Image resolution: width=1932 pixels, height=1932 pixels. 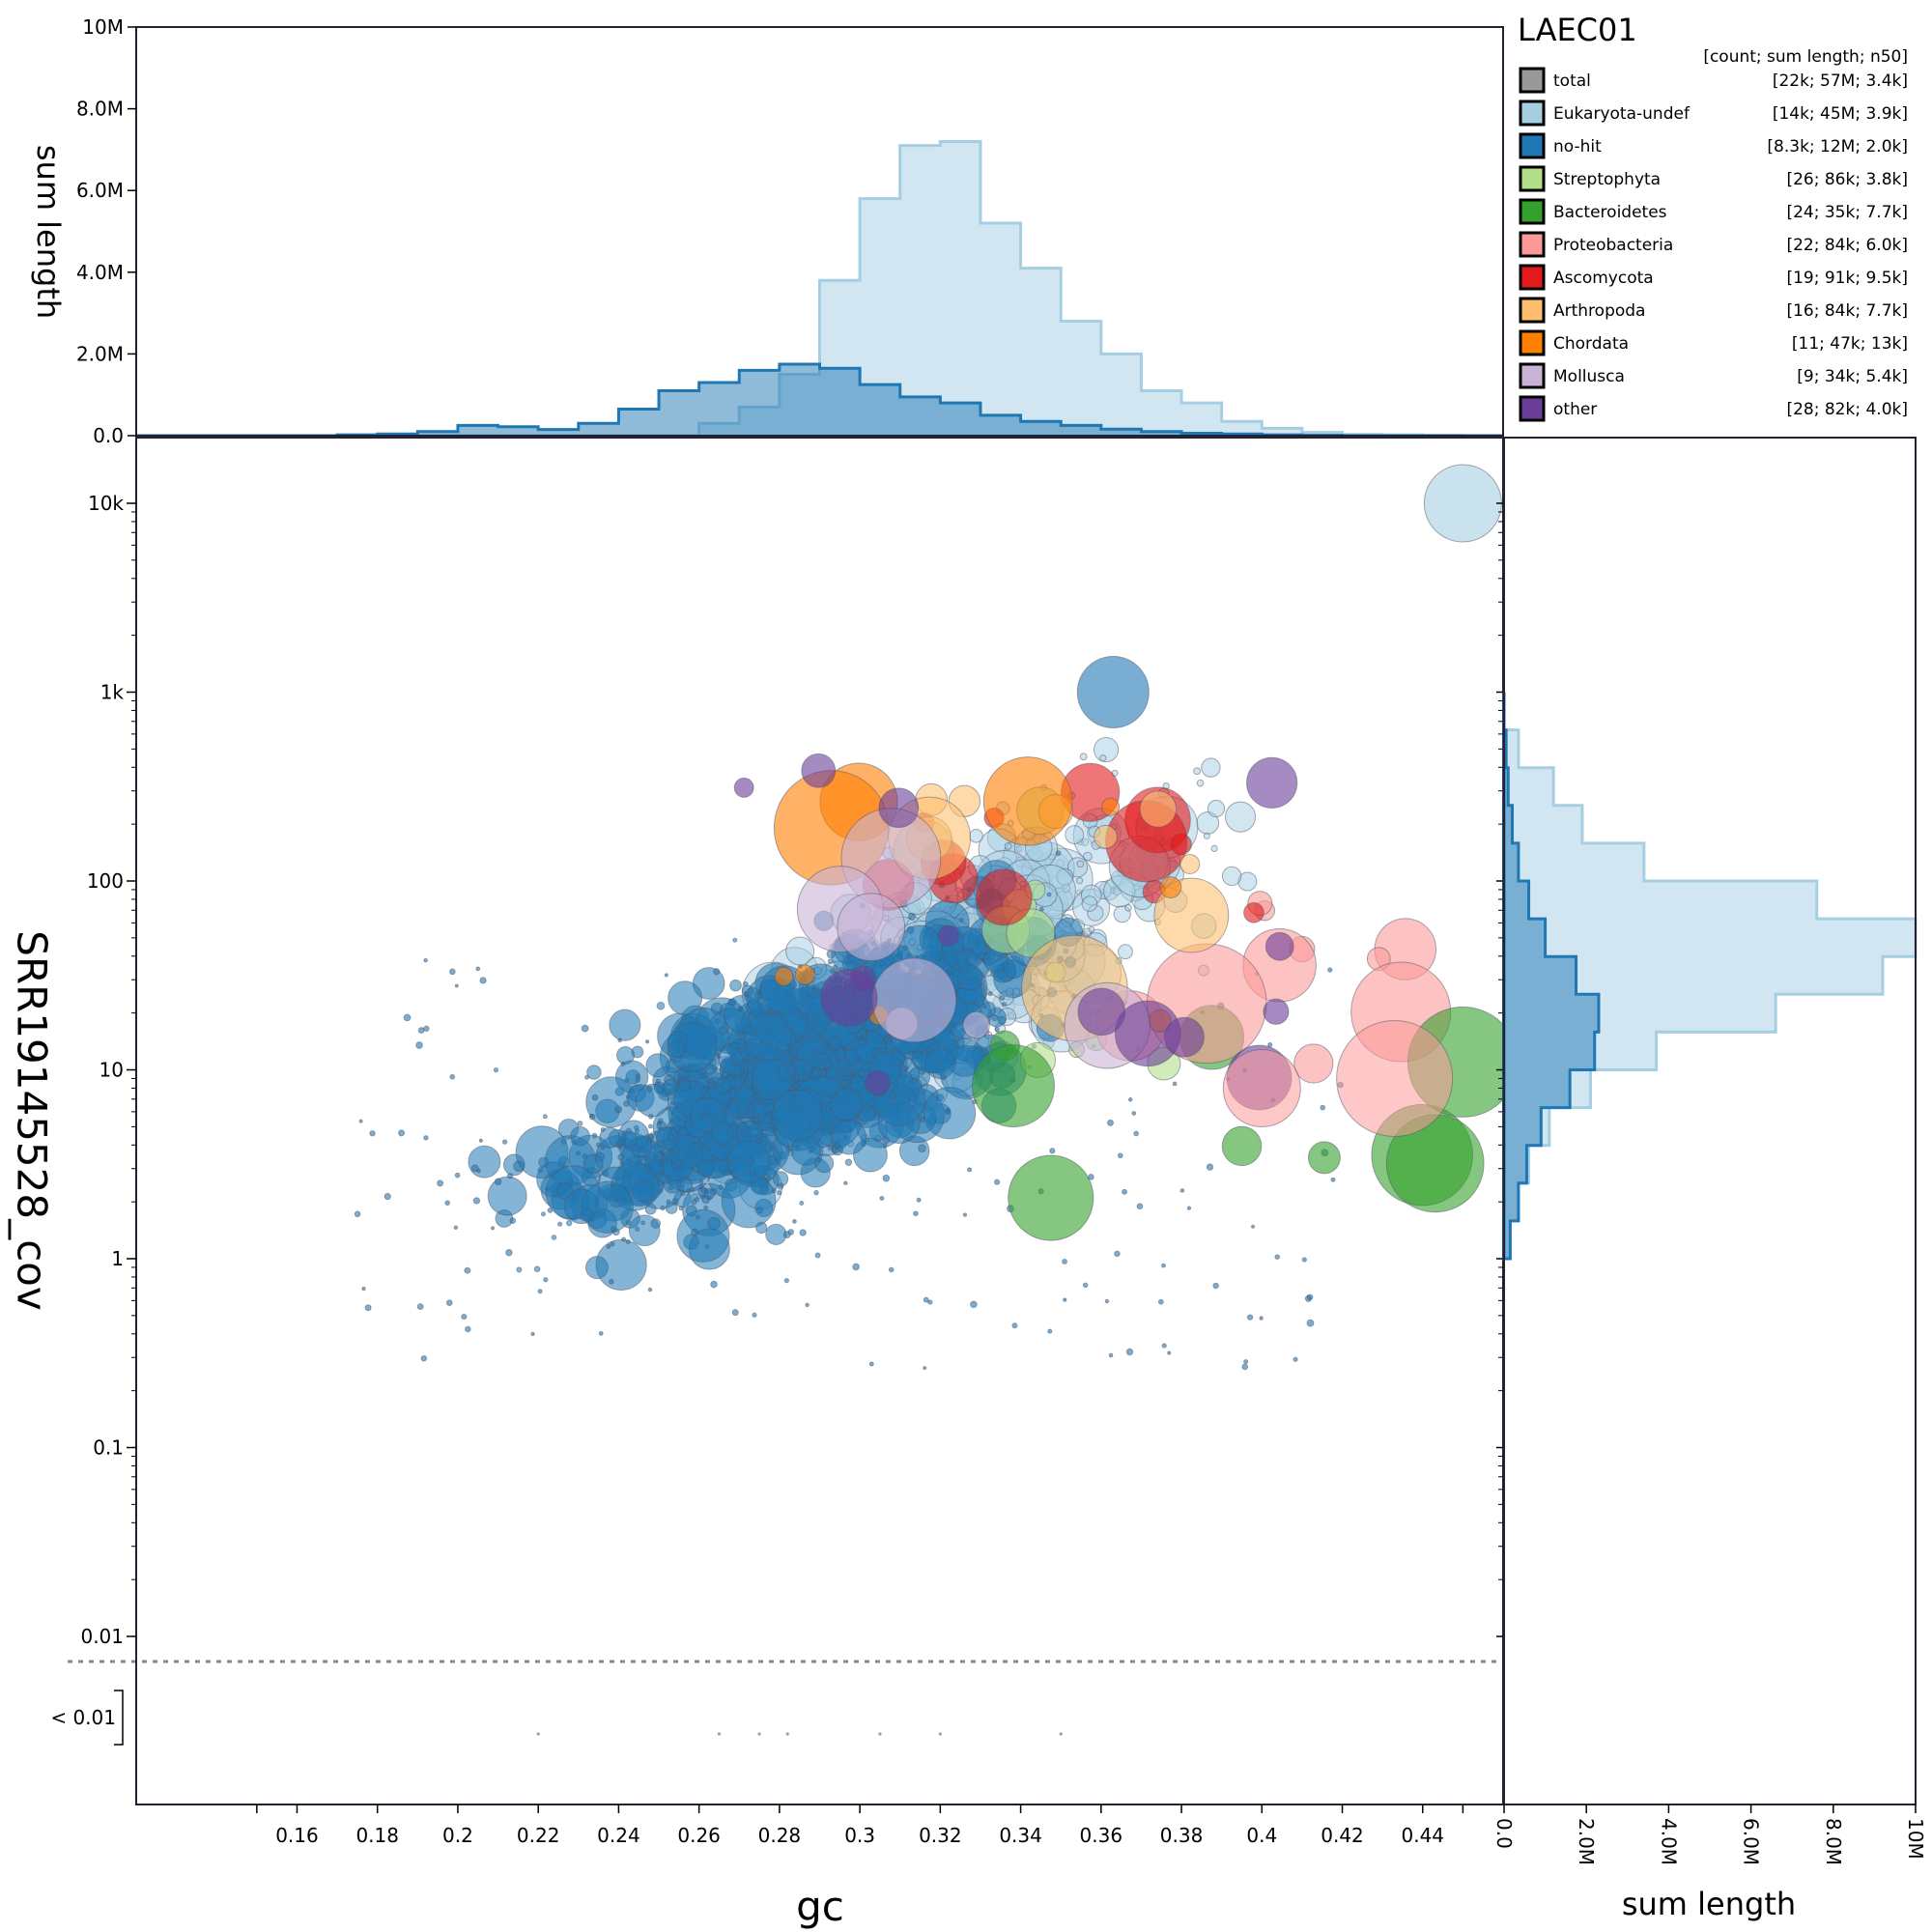 I want to click on right-histogram-bars, so click(x=1710, y=976).